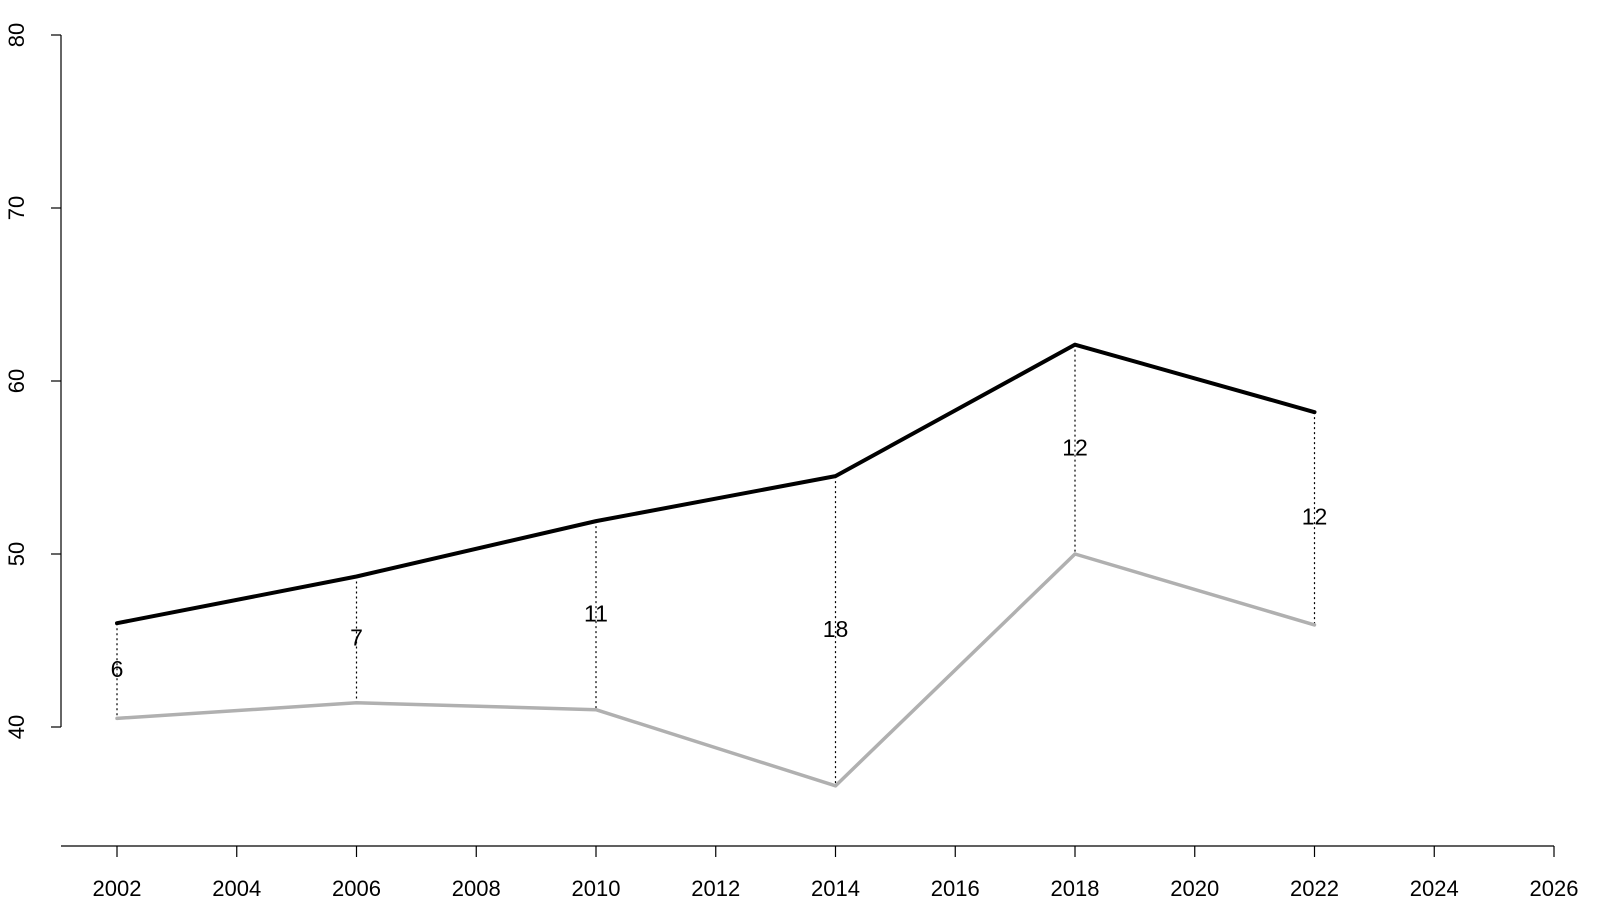 Image resolution: width=1600 pixels, height=900 pixels. Describe the element at coordinates (955, 888) in the screenshot. I see `x-tick-label: 2016` at that location.